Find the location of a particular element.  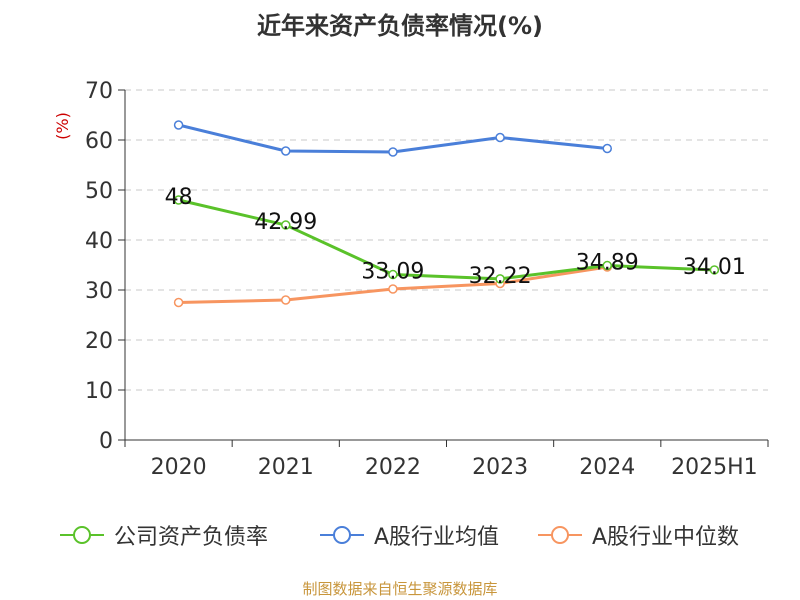

data-labels: 48 42.99 33.09 32.22 34.89 34.01 is located at coordinates (455, 237).